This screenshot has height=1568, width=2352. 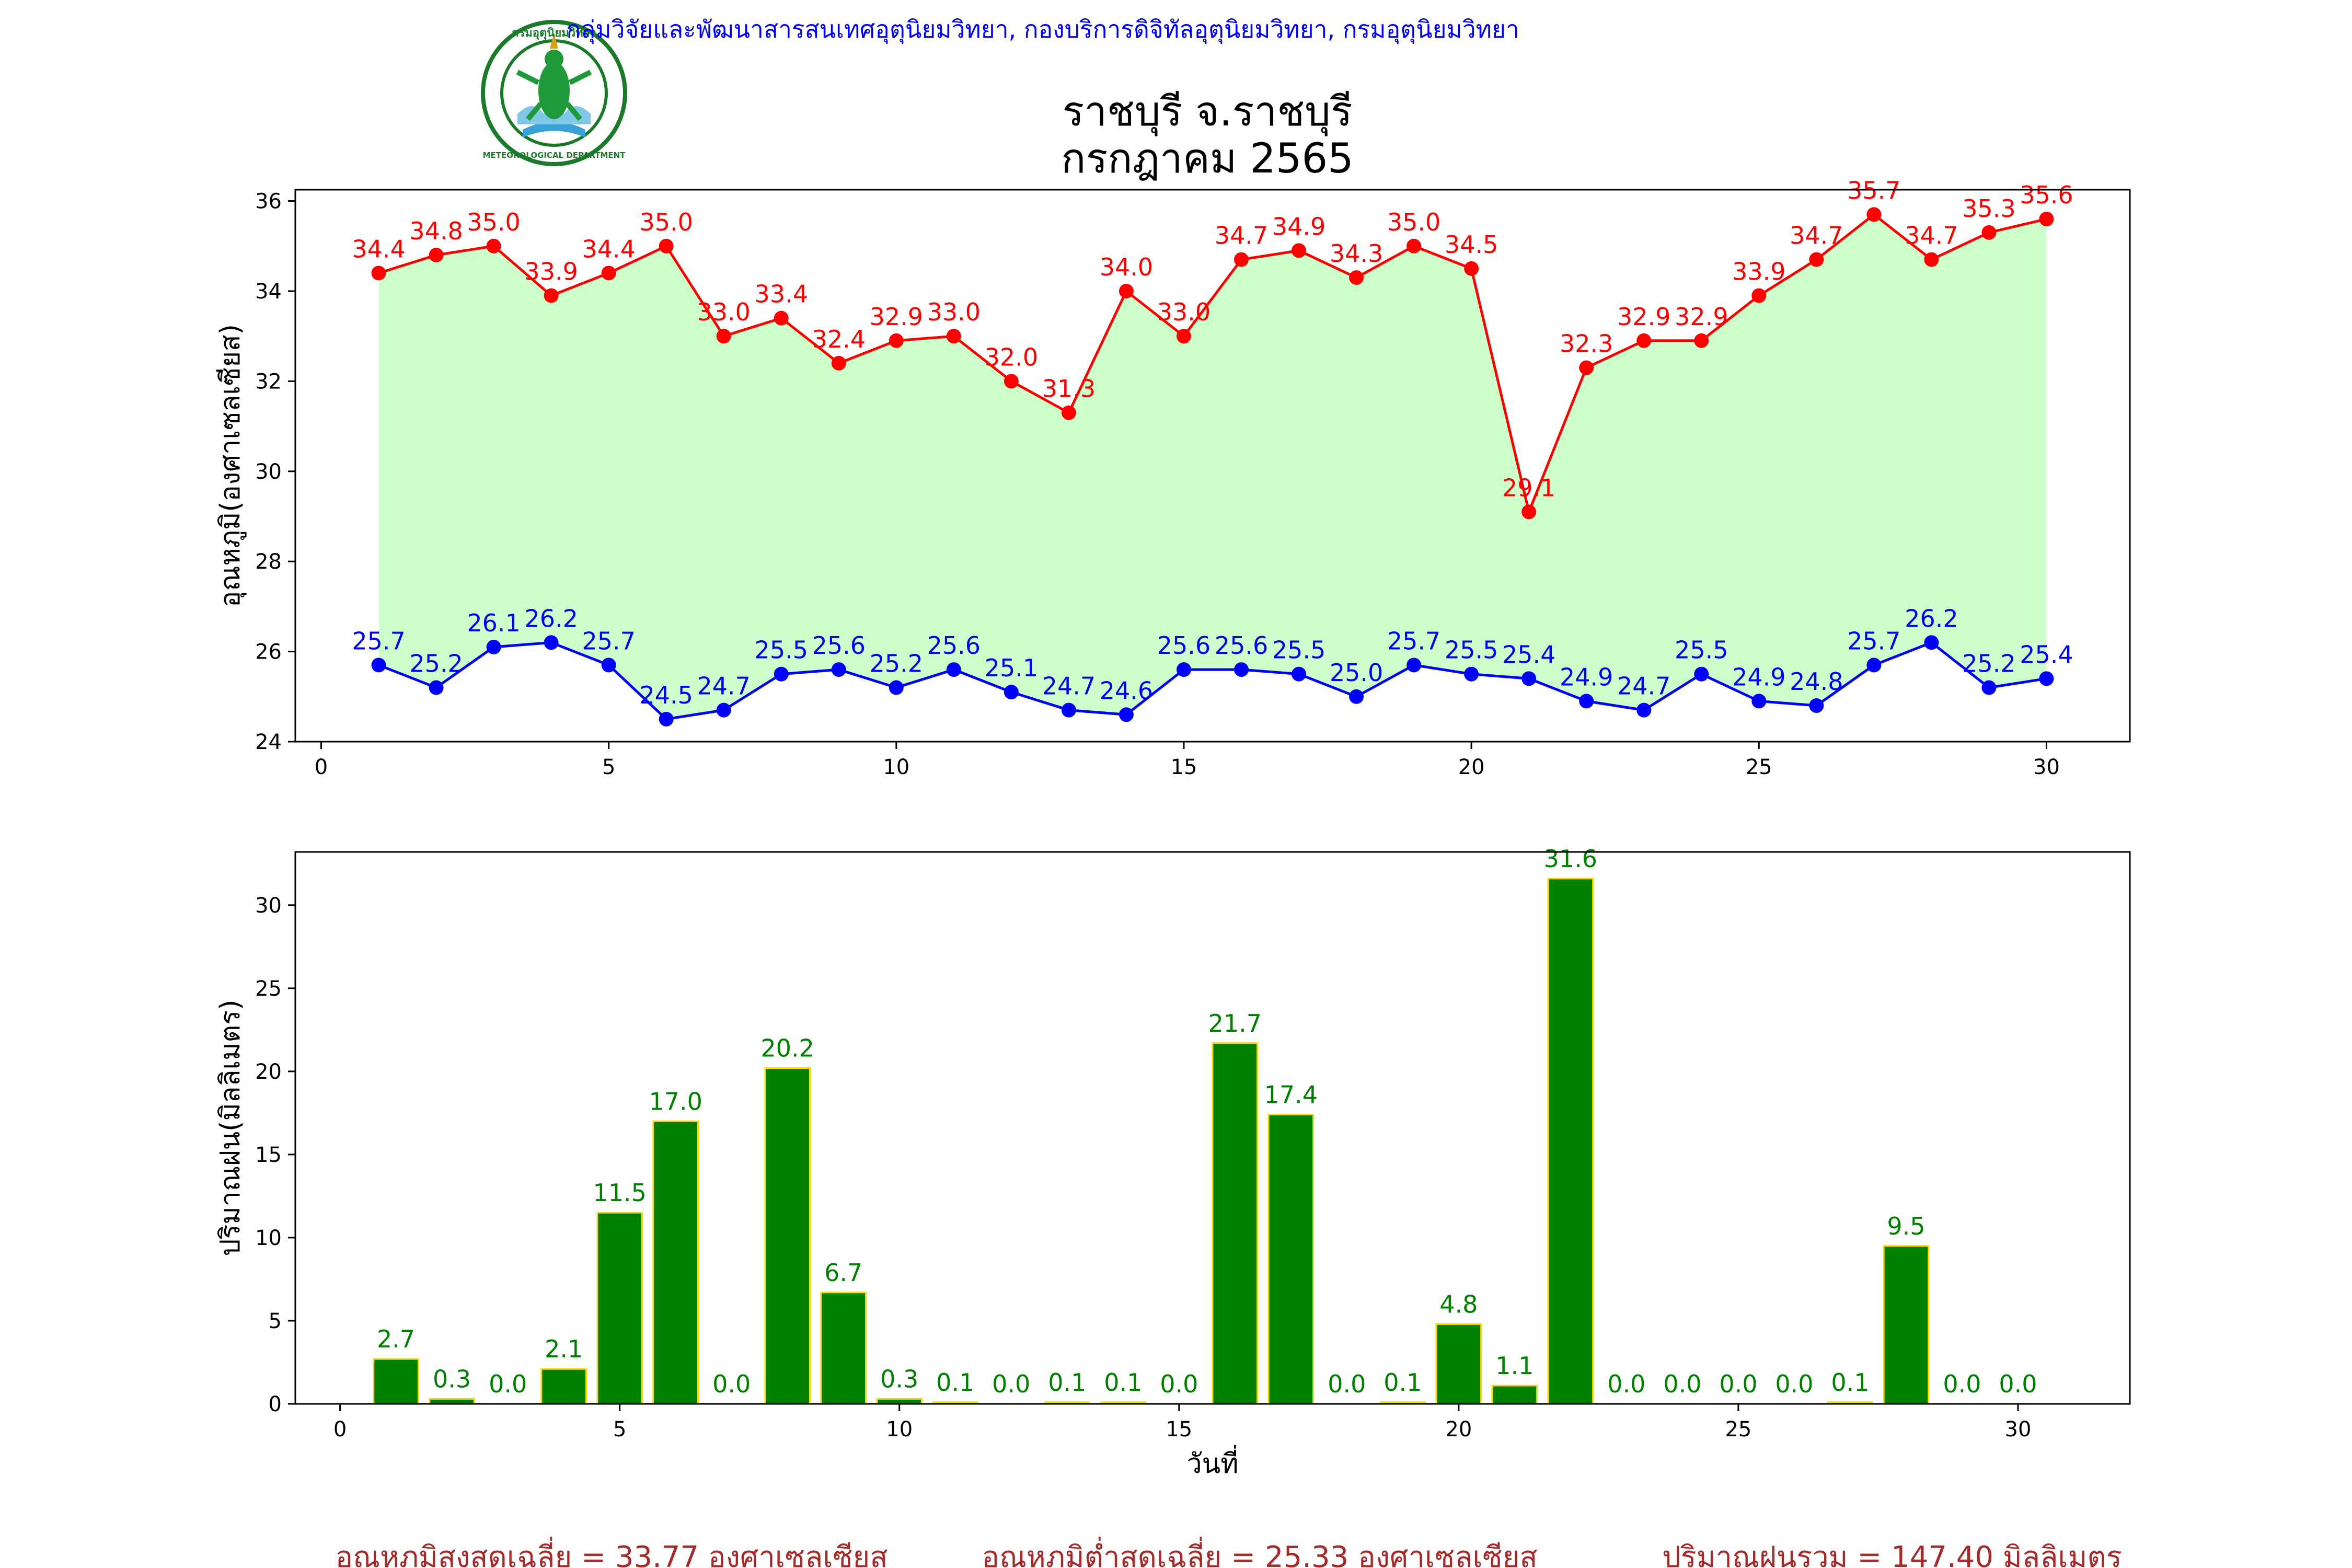 I want to click on temperature-max-label: 34.3, so click(x=1356, y=253).